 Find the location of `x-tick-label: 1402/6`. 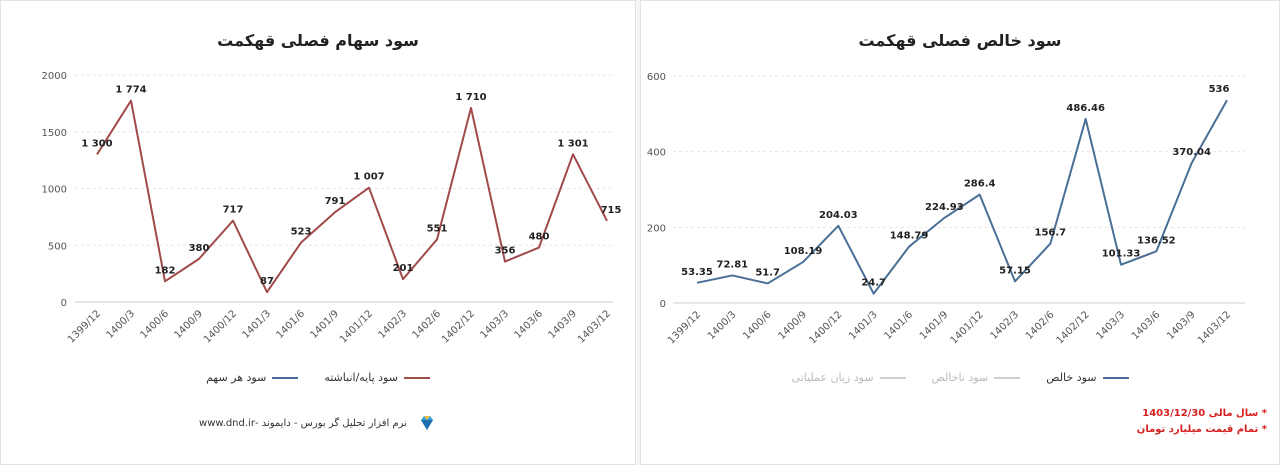

x-tick-label: 1402/6 is located at coordinates (426, 324).